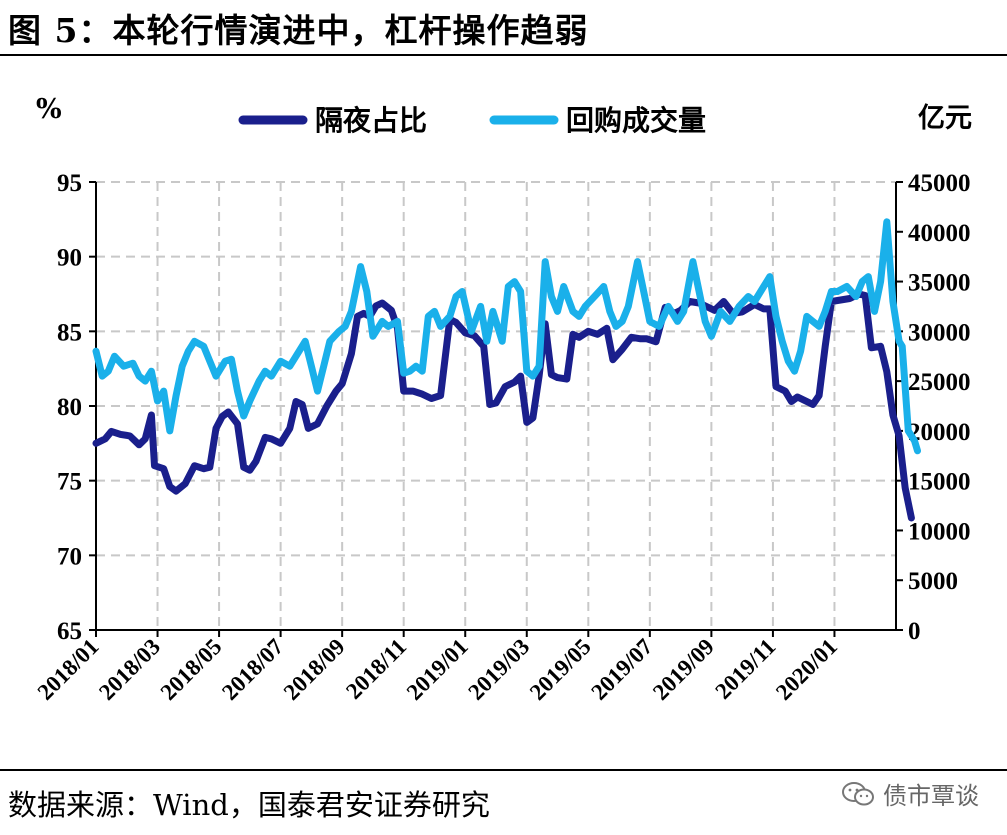 The height and width of the screenshot is (835, 1007). I want to click on left-axis-ticks: 95 90 85 80 75 70 65, so click(76, 407).